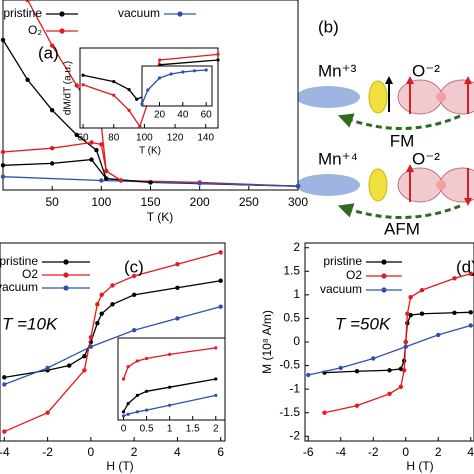 This screenshot has height=474, width=474. What do you see at coordinates (291, 318) in the screenshot?
I see `y-tick-label: 0.5` at bounding box center [291, 318].